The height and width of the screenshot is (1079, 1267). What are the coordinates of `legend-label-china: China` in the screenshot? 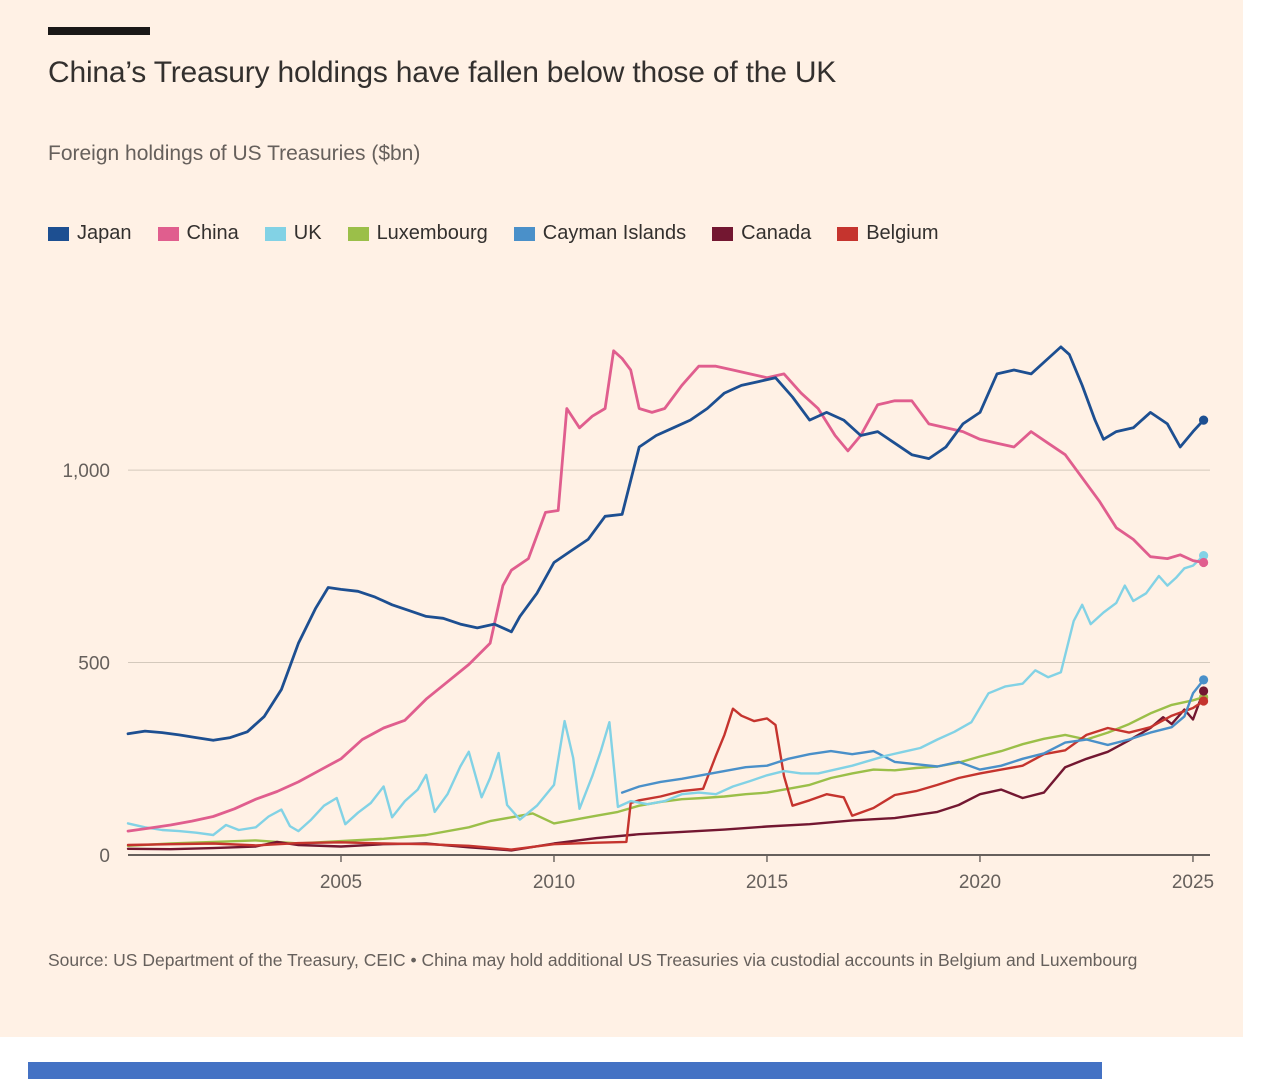 It's located at (212, 233).